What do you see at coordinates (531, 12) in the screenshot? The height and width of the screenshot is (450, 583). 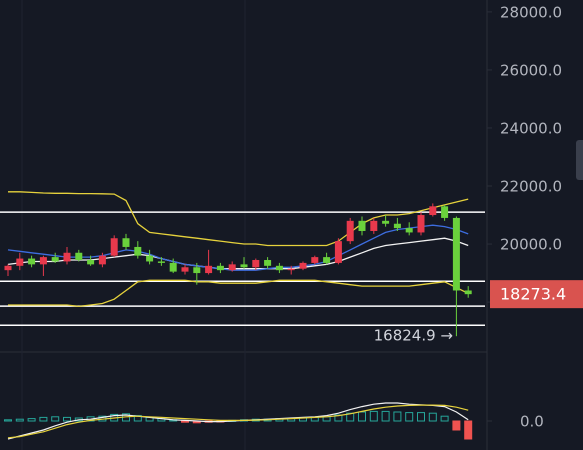 I see `y-tick-label: 28000.0` at bounding box center [531, 12].